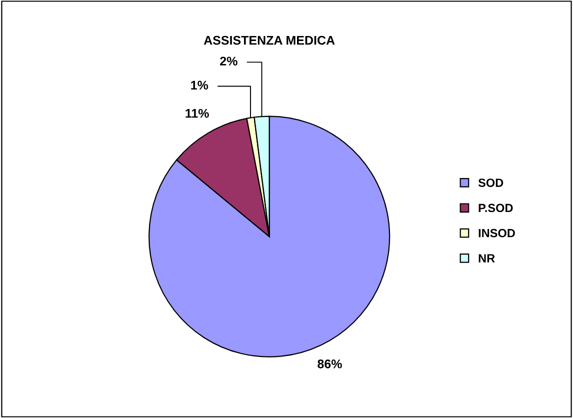 This screenshot has height=418, width=573. Describe the element at coordinates (491, 182) in the screenshot. I see `legend-label: SOD` at that location.